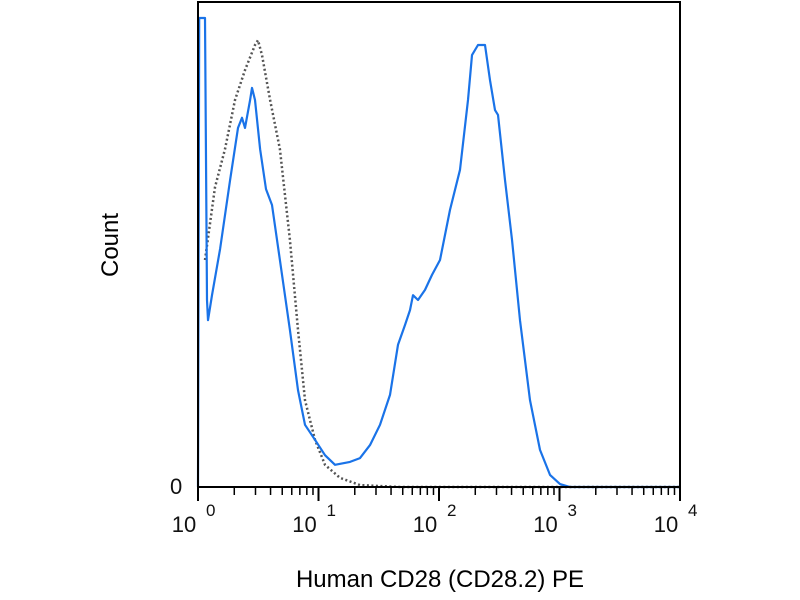  What do you see at coordinates (110, 245) in the screenshot?
I see `y-axis-title: Count` at bounding box center [110, 245].